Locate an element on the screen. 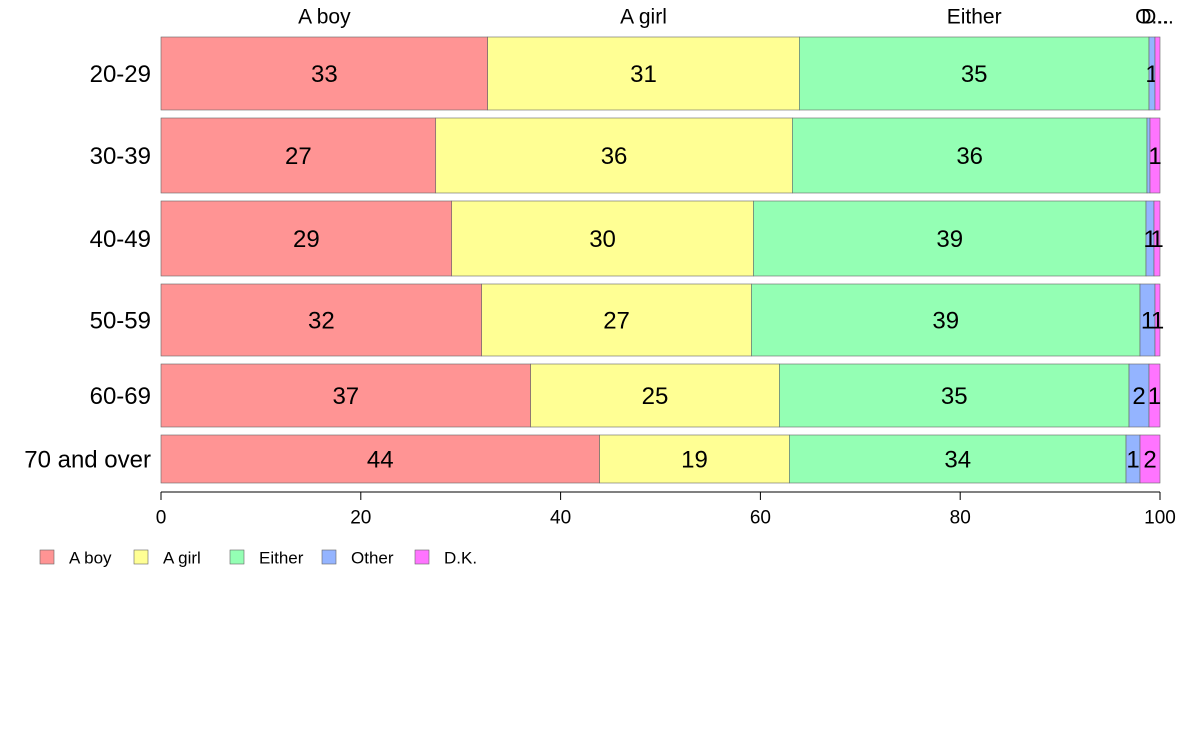 The height and width of the screenshot is (741, 1188). x-tick-label: 20 is located at coordinates (360, 518).